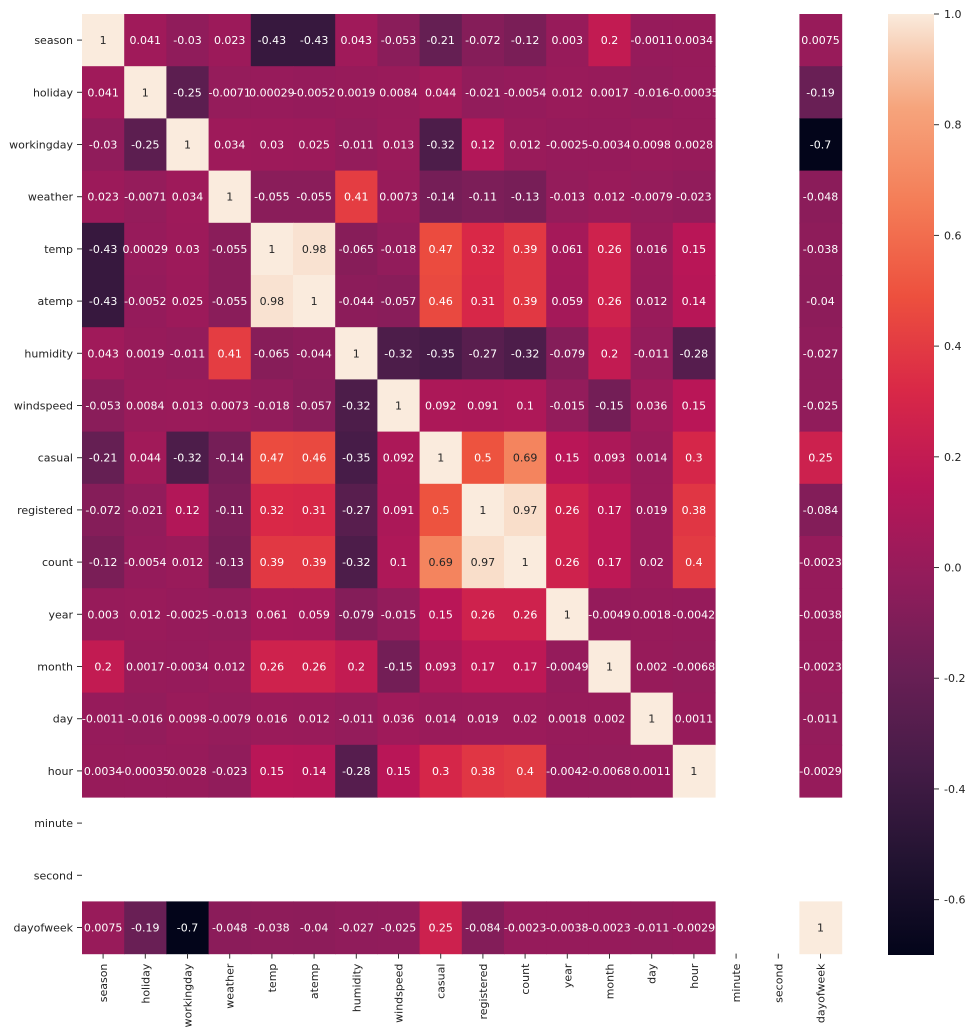 This screenshot has height=1028, width=974. What do you see at coordinates (229, 458) in the screenshot?
I see `cell-annotation: -0.14` at bounding box center [229, 458].